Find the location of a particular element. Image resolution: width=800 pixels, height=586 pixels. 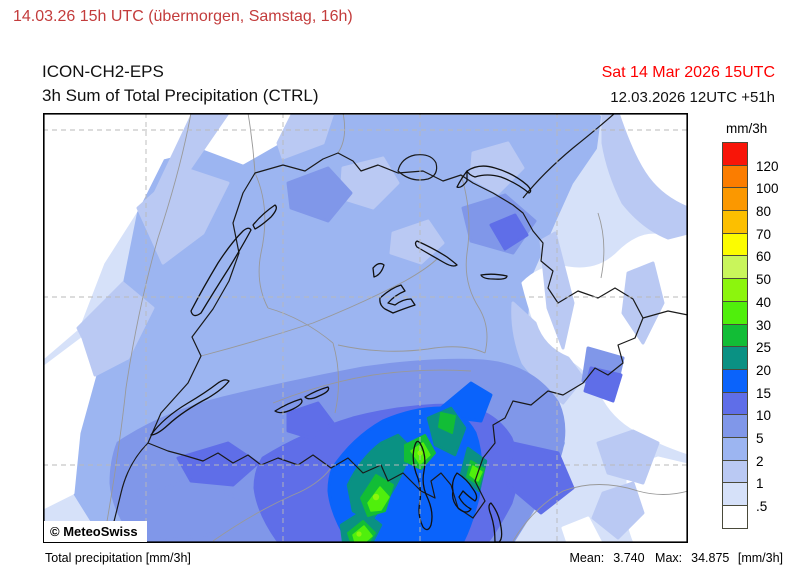

stats-unit: [mm/3h] is located at coordinates (760, 558).